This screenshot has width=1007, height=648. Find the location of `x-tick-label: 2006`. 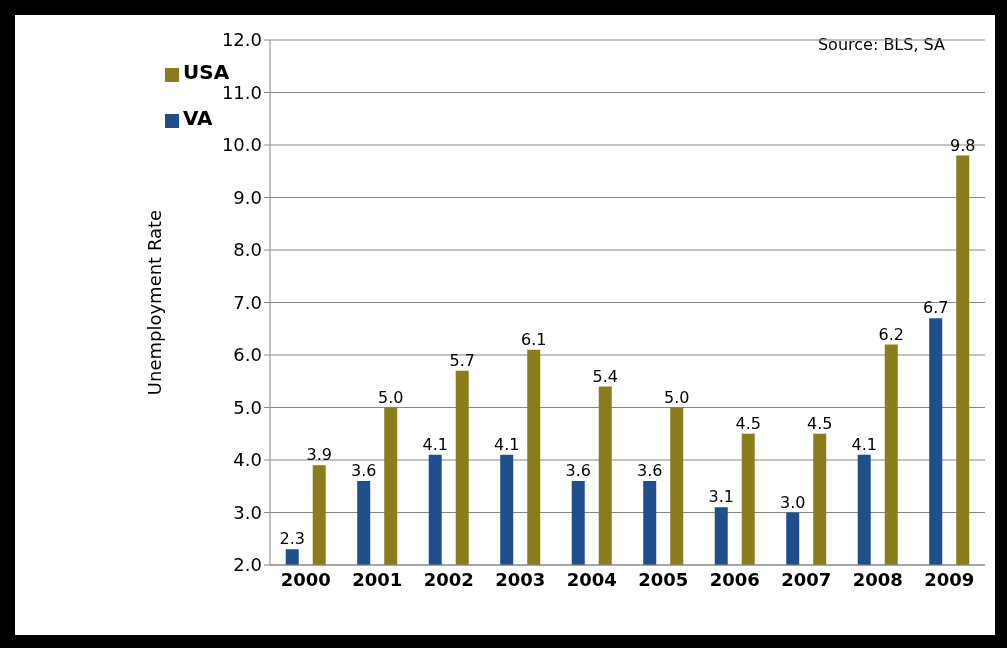

x-tick-label: 2006 is located at coordinates (734, 579).